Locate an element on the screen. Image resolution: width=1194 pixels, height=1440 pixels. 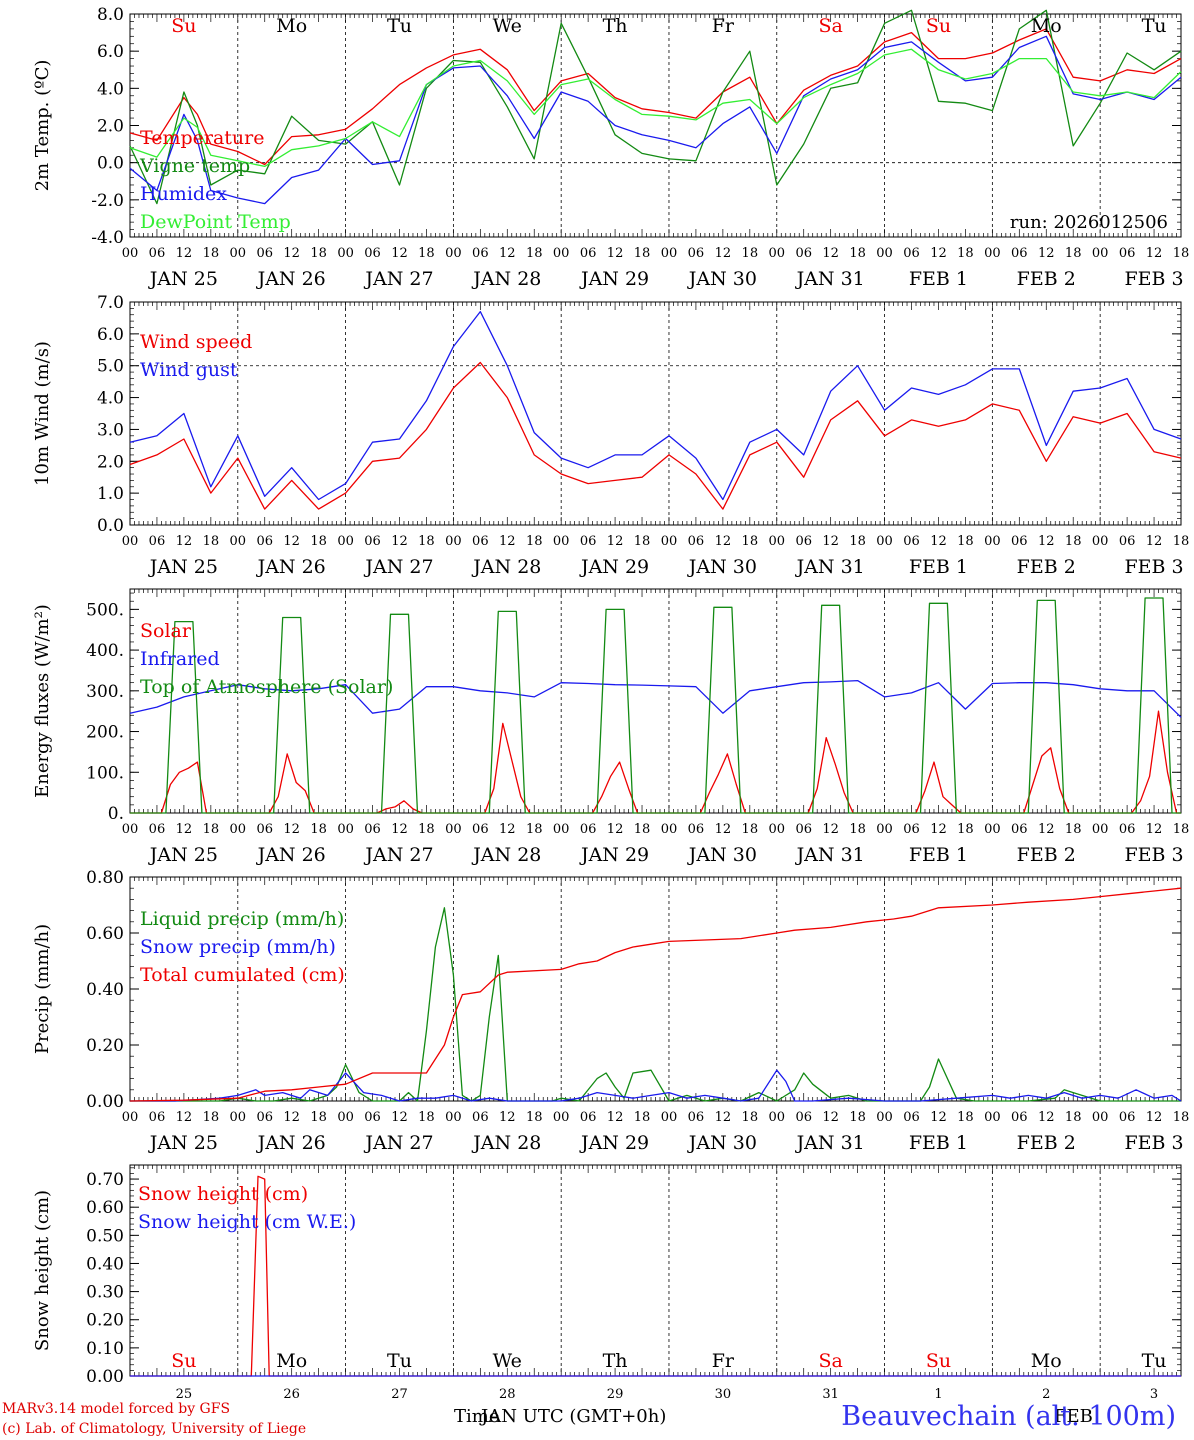
energy-y-tick-label: 400. is located at coordinates (105, 651).